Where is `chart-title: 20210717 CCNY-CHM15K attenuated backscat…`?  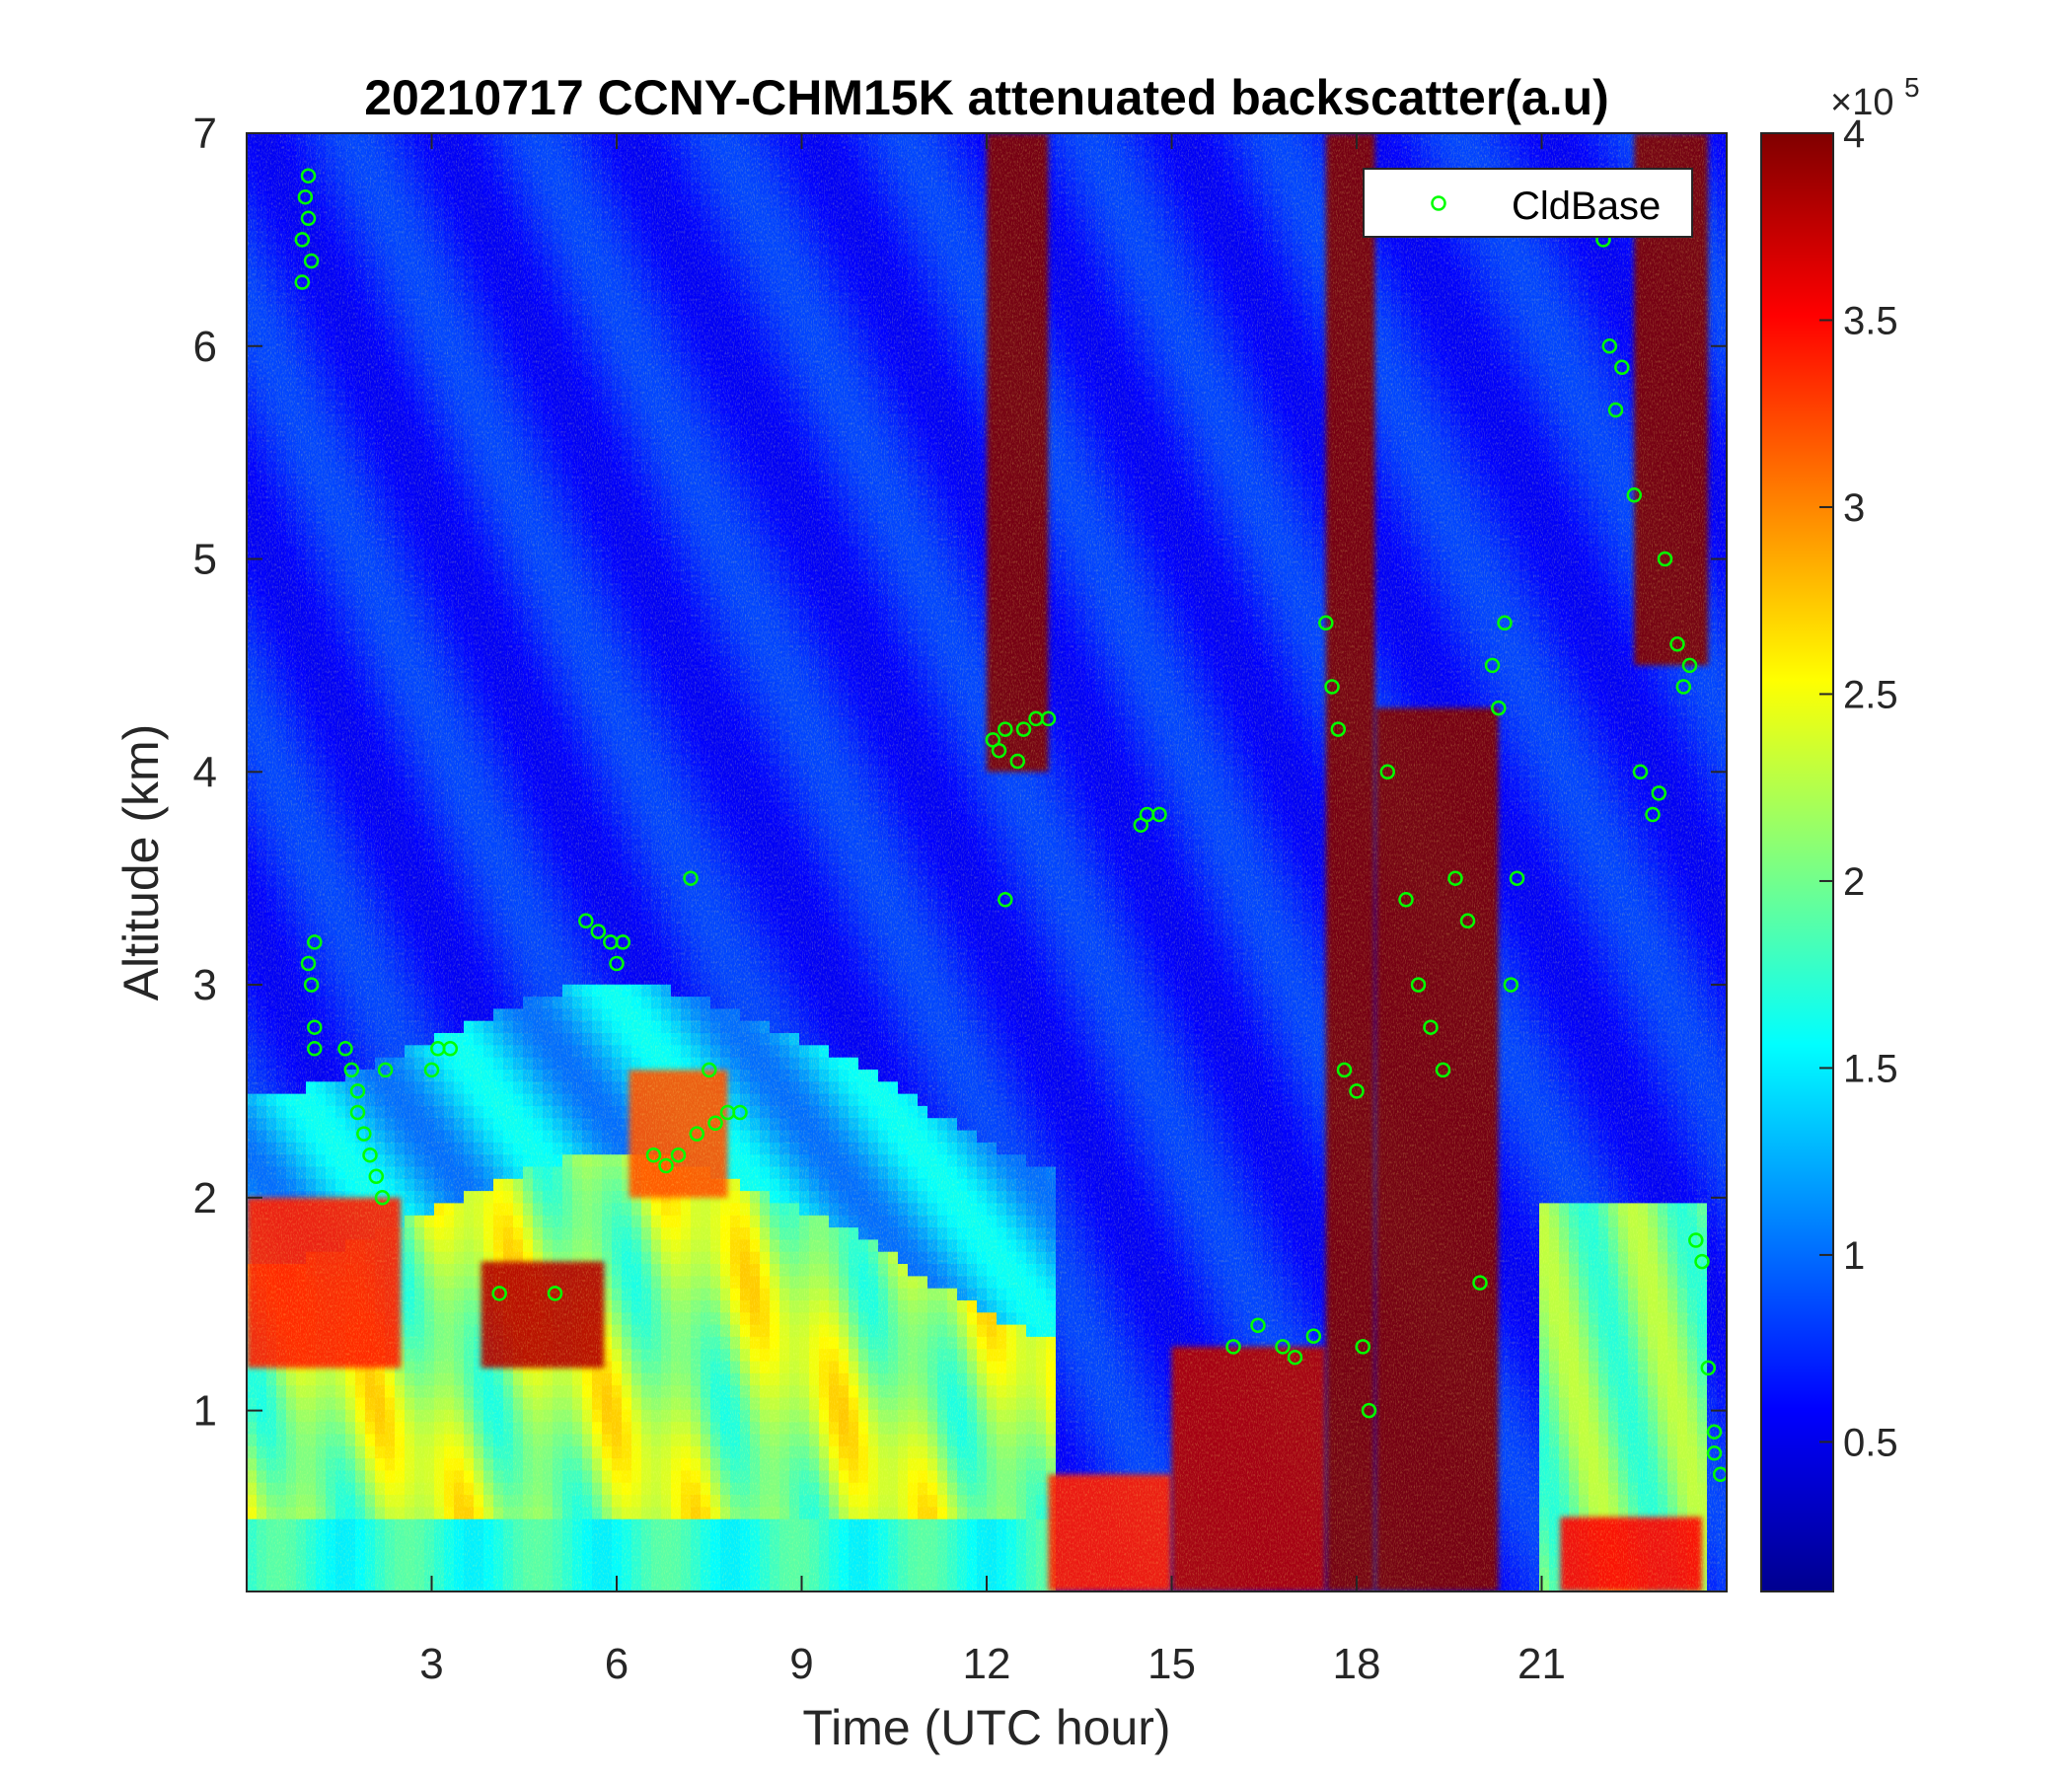 chart-title: 20210717 CCNY-CHM15K attenuated backscat… is located at coordinates (987, 98).